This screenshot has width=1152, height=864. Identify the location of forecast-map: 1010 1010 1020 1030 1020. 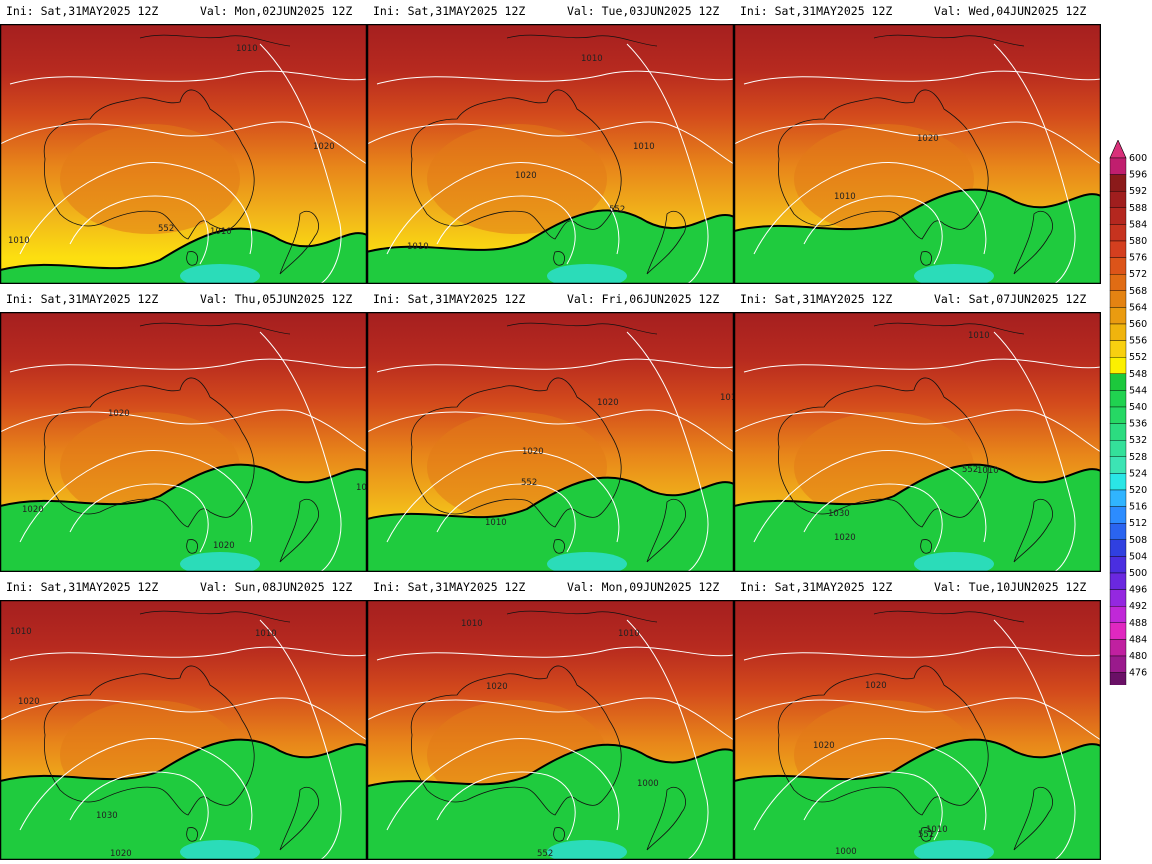
(183, 730).